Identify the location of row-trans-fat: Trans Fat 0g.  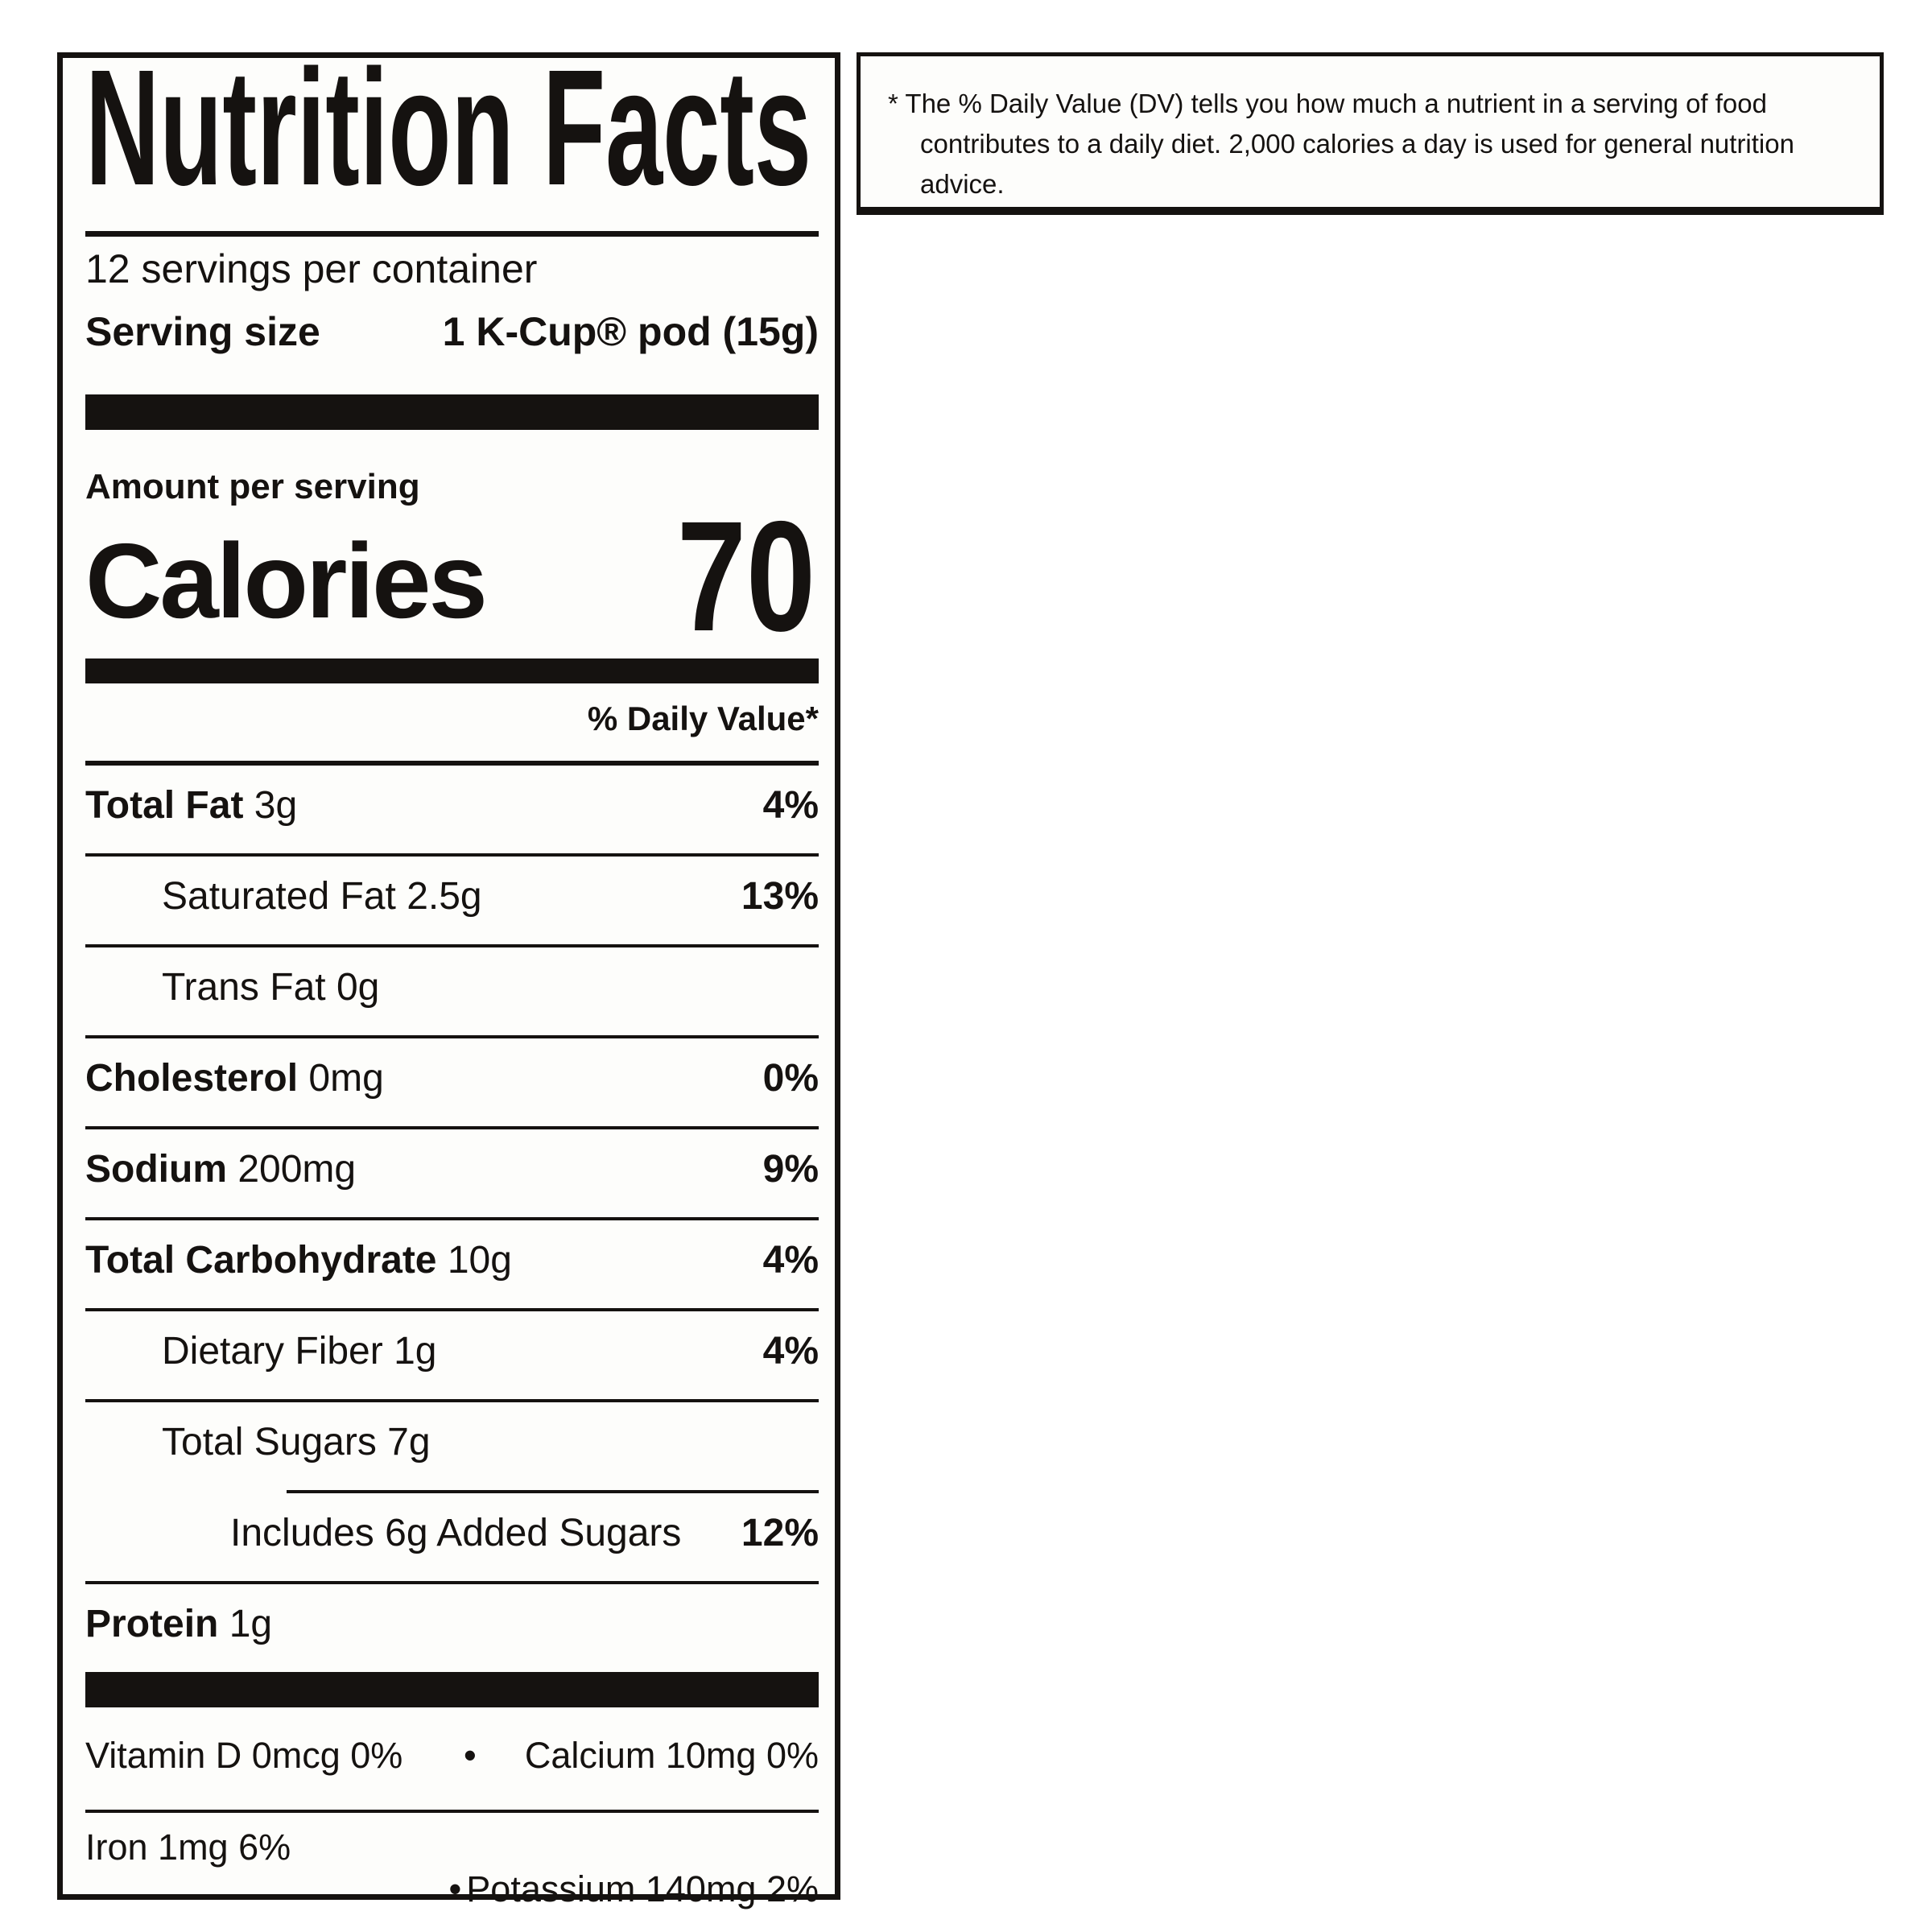
(452, 992).